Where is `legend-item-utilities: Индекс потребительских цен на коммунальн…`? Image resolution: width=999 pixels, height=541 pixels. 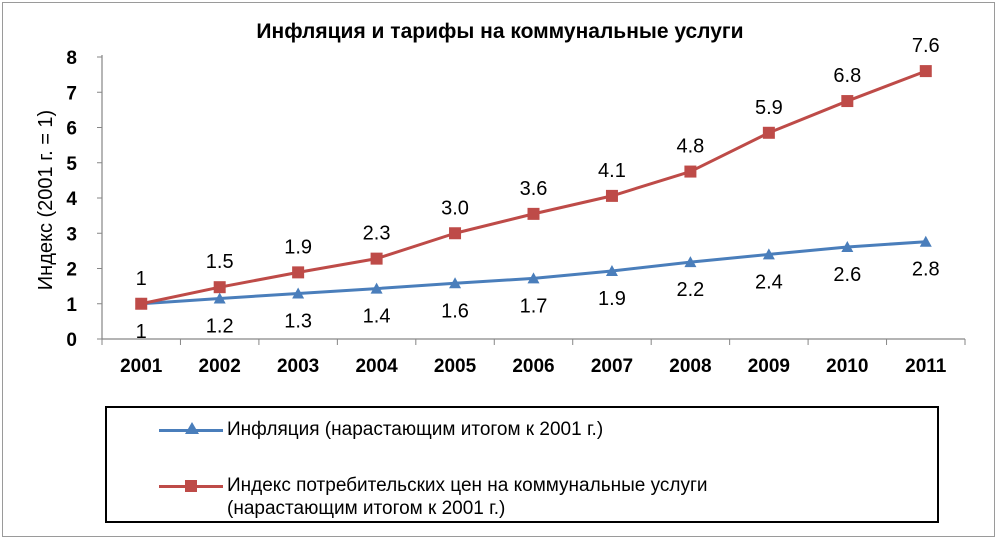
legend-item-utilities: Индекс потребительских цен на коммунальн… is located at coordinates (433, 497).